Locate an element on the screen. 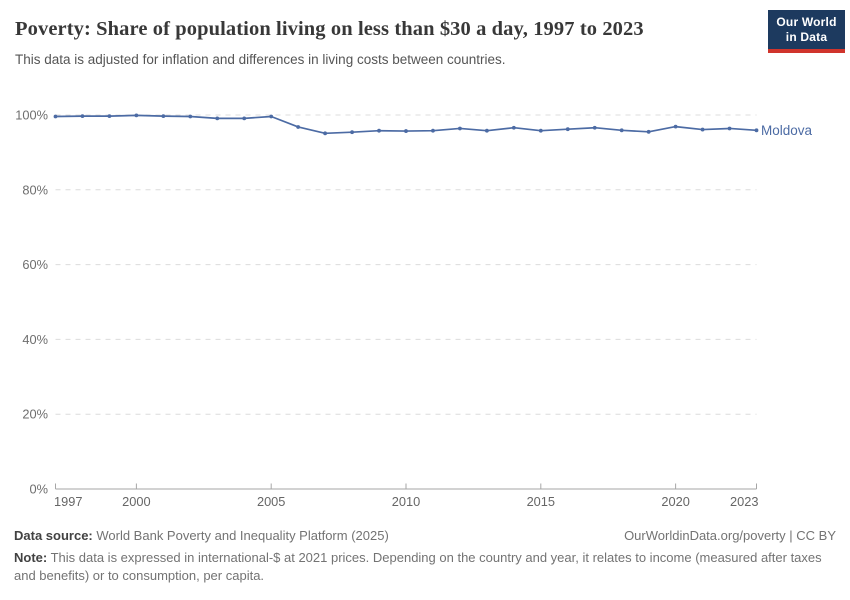 The image size is (850, 600). series-end-label: Moldova is located at coordinates (787, 130).